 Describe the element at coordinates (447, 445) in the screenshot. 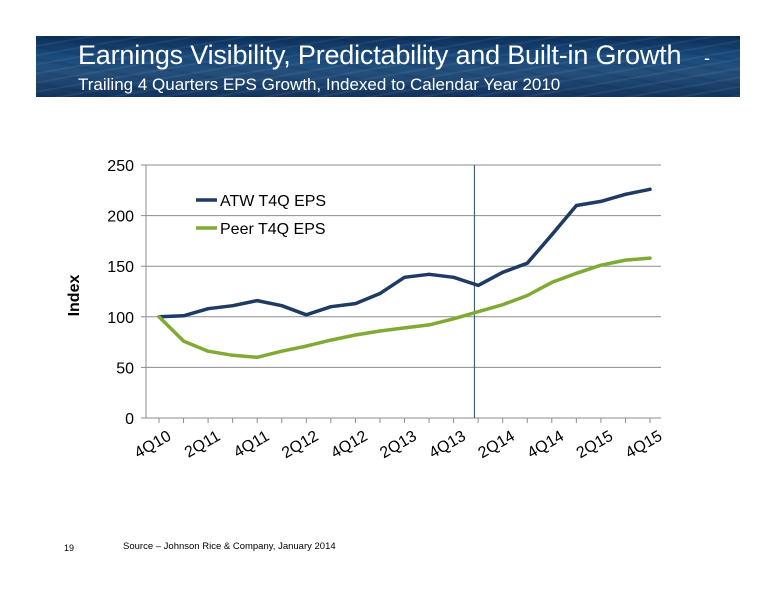

I see `x-tick-label: 4Q13` at that location.